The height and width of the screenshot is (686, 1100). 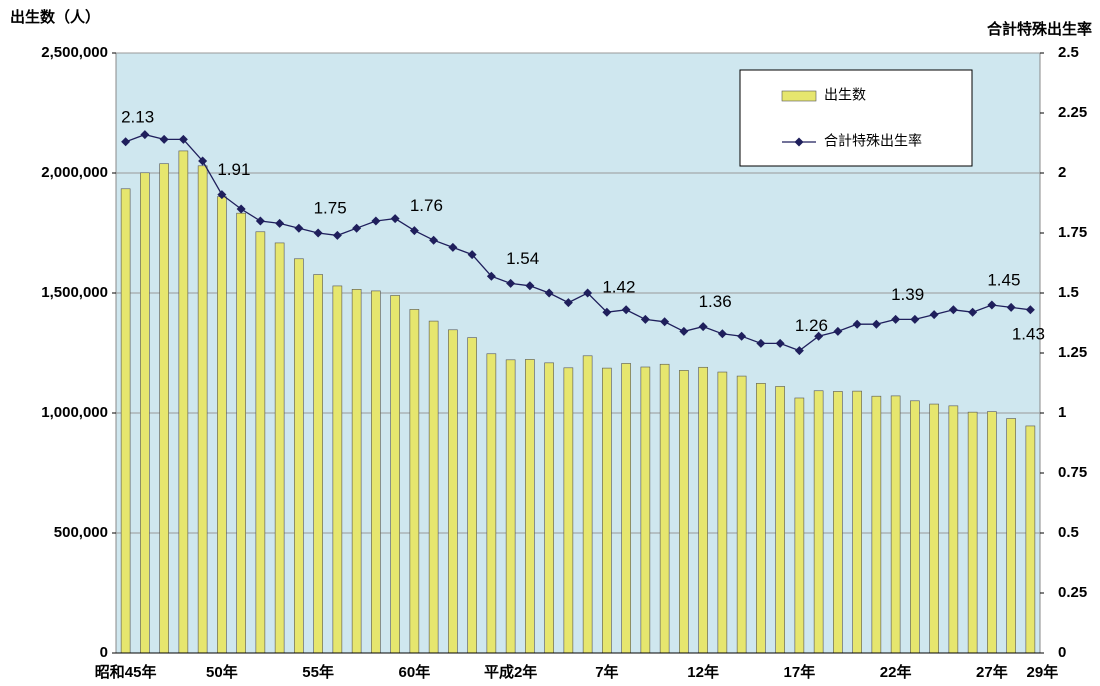 I want to click on legend-marker, so click(x=799, y=142).